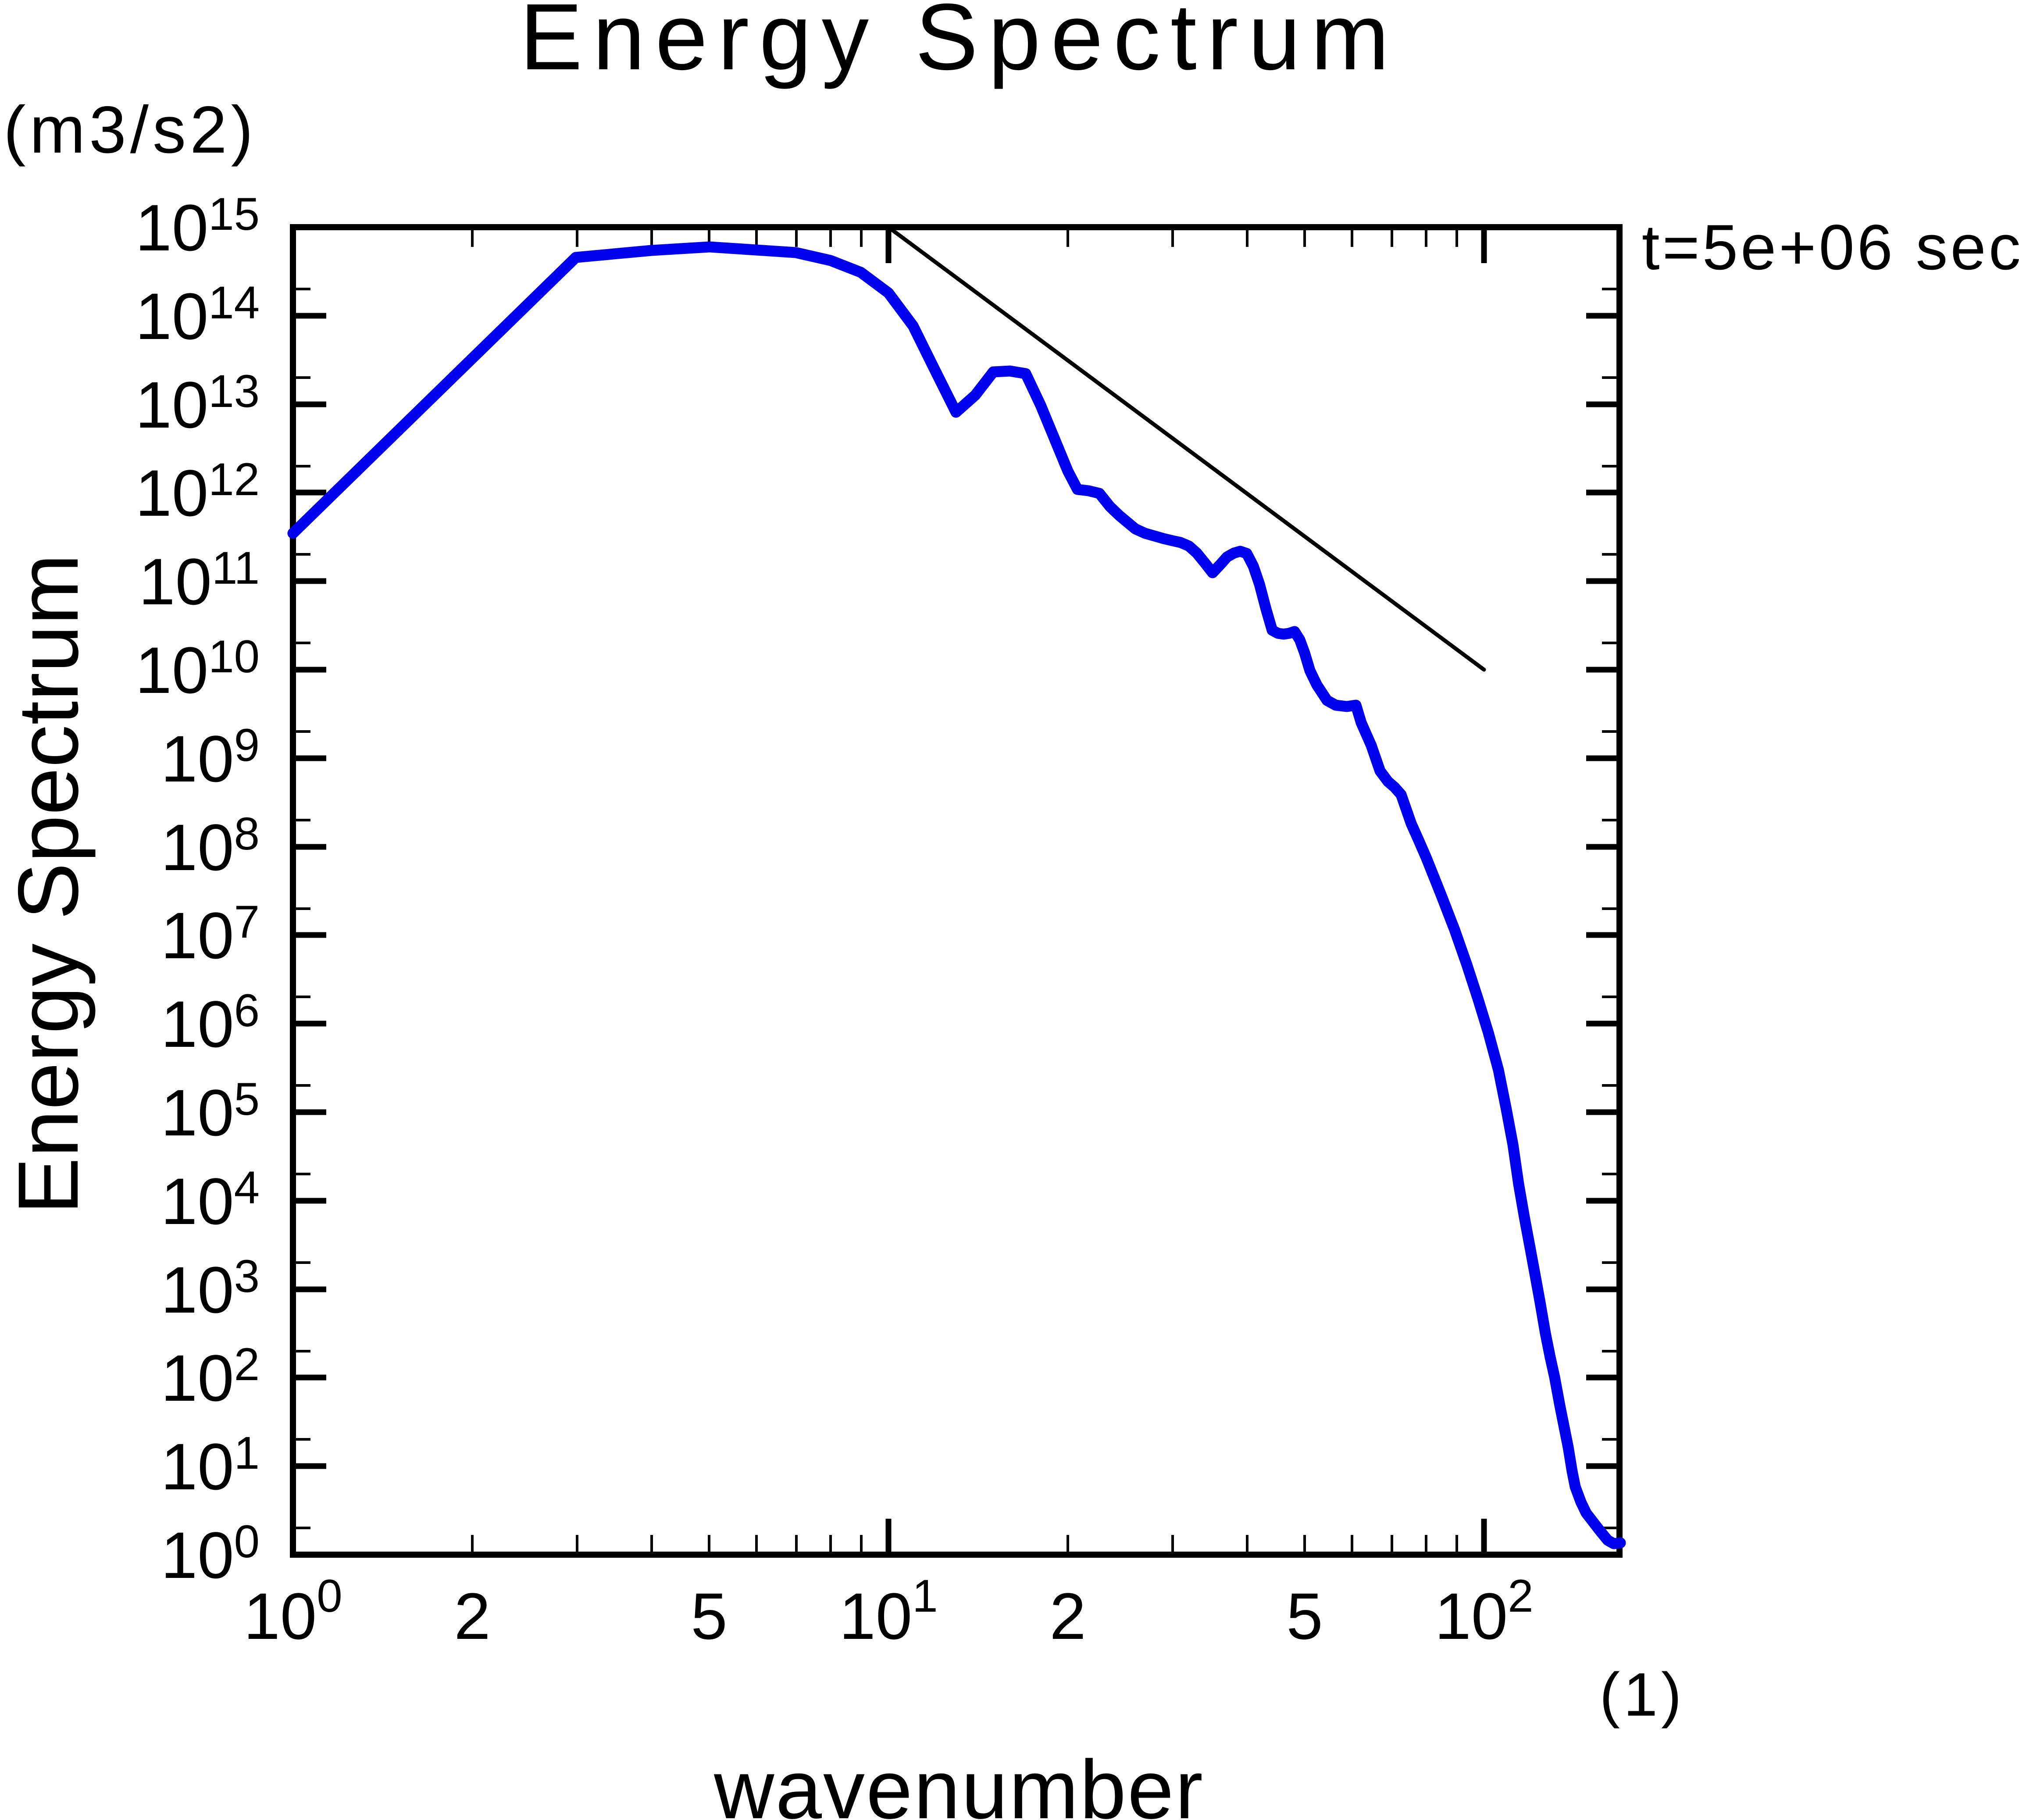  I want to click on svg-text: (m3/s2), so click(130, 130).